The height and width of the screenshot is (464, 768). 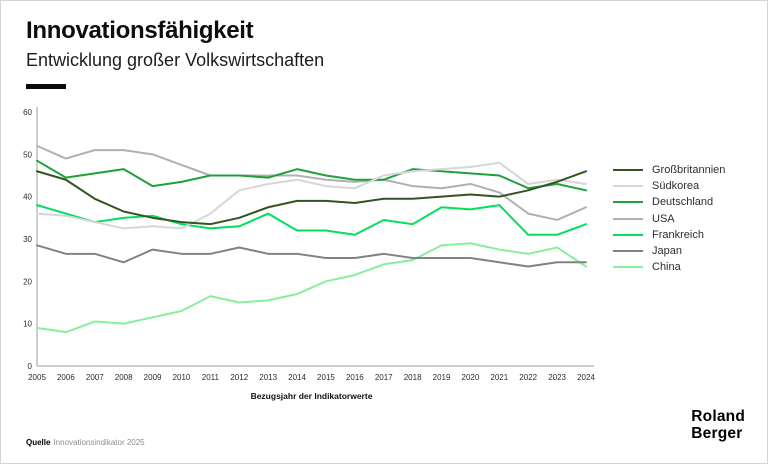 I want to click on y-tick-label: 0, so click(x=30, y=366).